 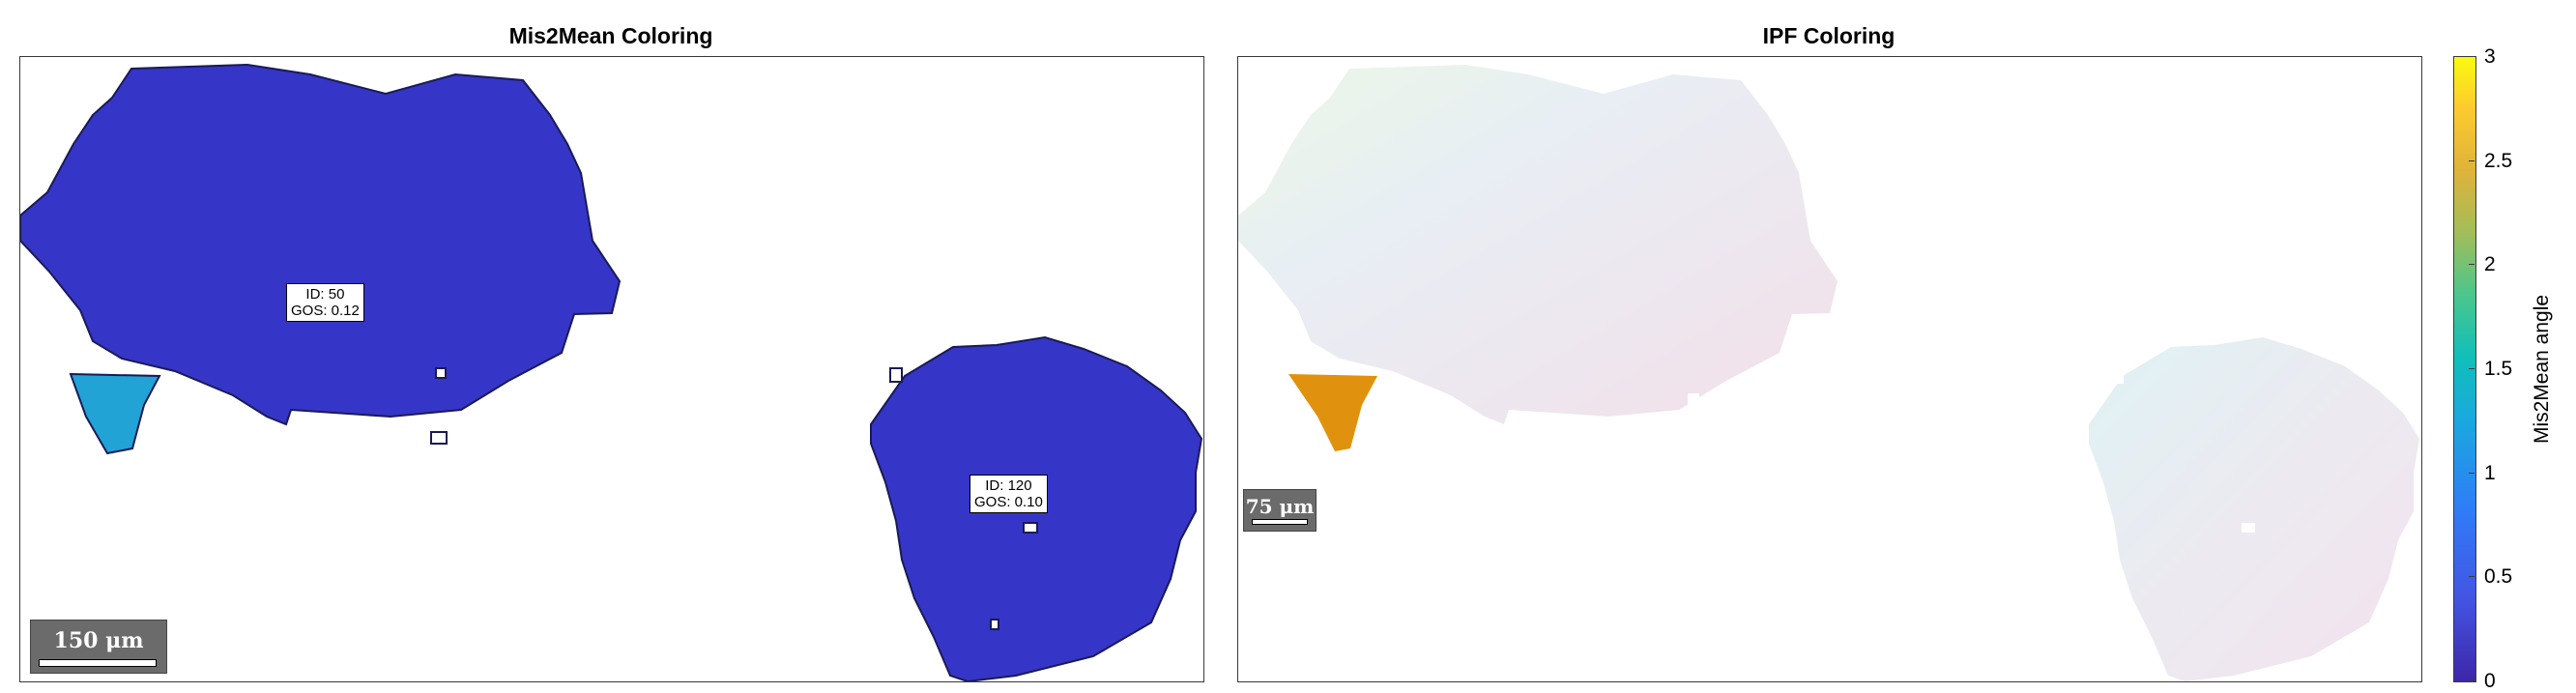 I want to click on colorbar-tick-label: 2, so click(x=2490, y=264).